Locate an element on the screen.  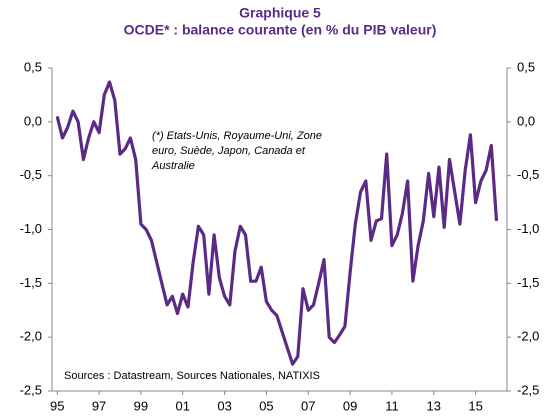
annotation: euro, Suède, Japon, Canada et is located at coordinates (229, 151).